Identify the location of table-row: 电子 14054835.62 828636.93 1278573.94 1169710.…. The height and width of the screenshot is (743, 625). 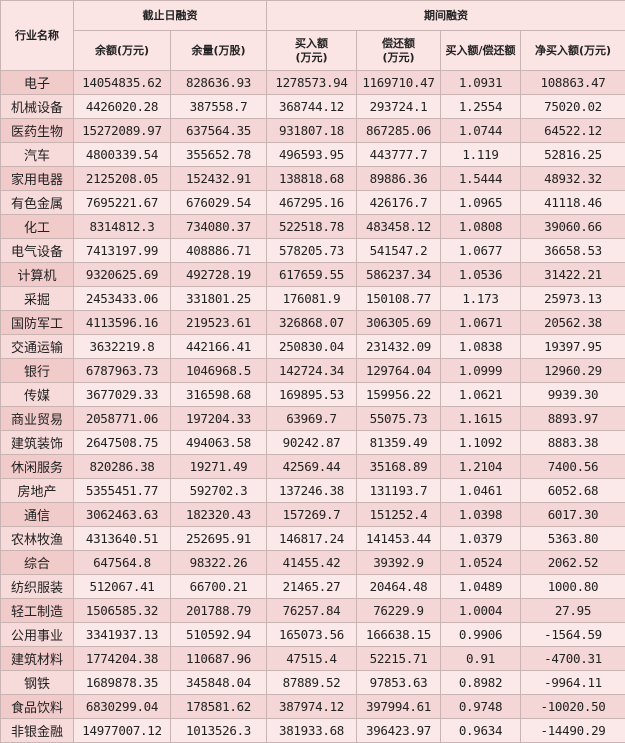
(312, 82).